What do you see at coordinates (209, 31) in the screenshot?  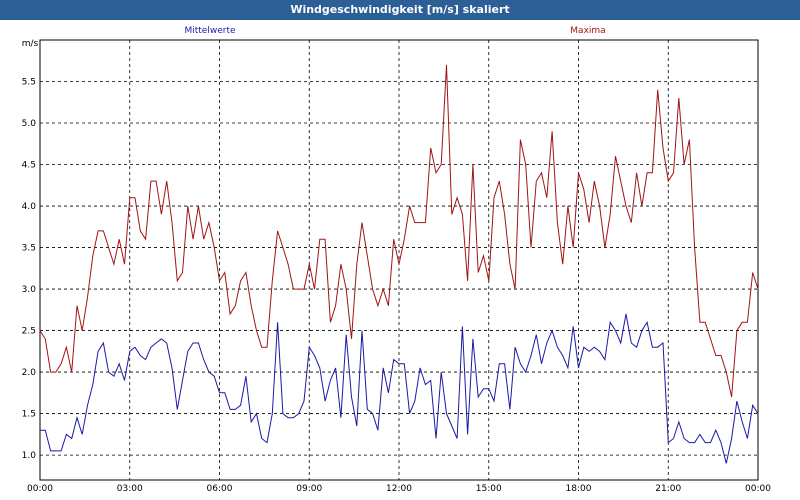 I see `legend-mittelwerte: Mittelwerte` at bounding box center [209, 31].